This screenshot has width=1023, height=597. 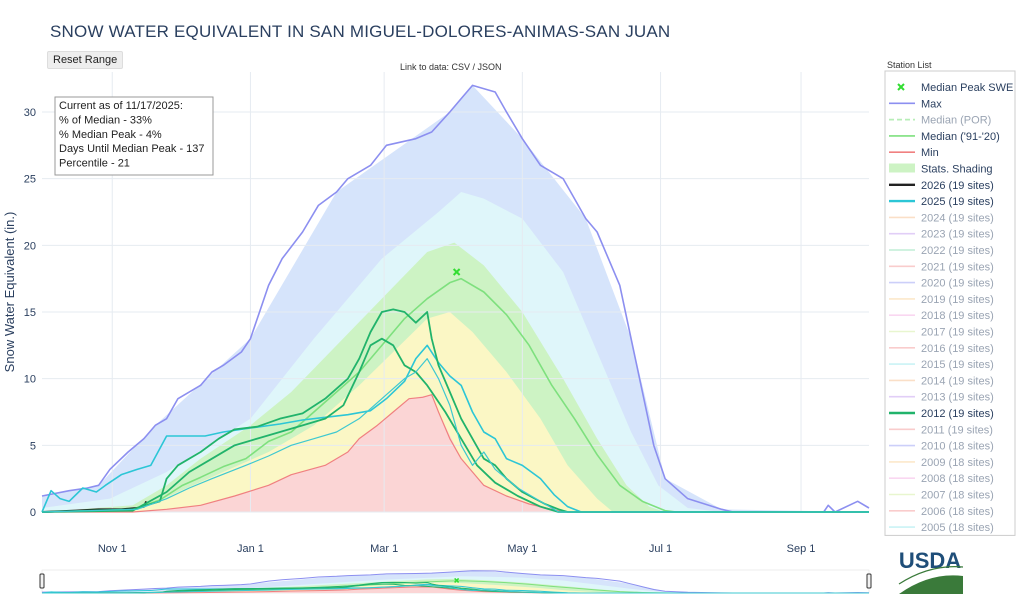 I want to click on legend-item: Stats. Shading, so click(x=941, y=169).